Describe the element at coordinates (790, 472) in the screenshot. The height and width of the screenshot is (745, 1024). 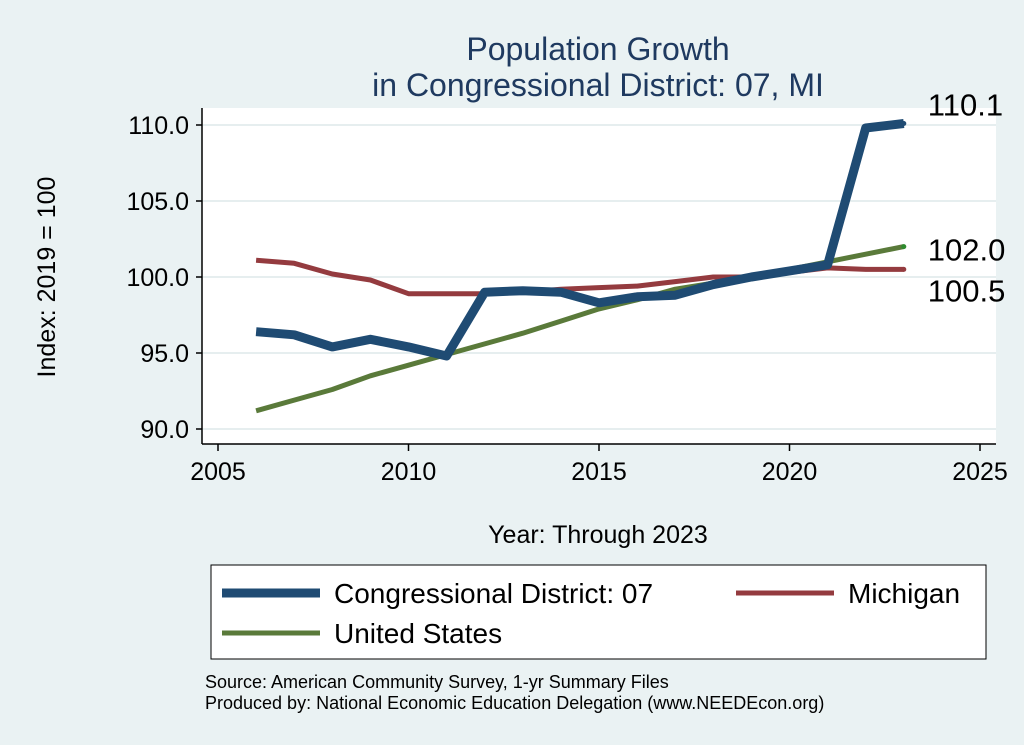
I see `x-tick-label: 2020` at that location.